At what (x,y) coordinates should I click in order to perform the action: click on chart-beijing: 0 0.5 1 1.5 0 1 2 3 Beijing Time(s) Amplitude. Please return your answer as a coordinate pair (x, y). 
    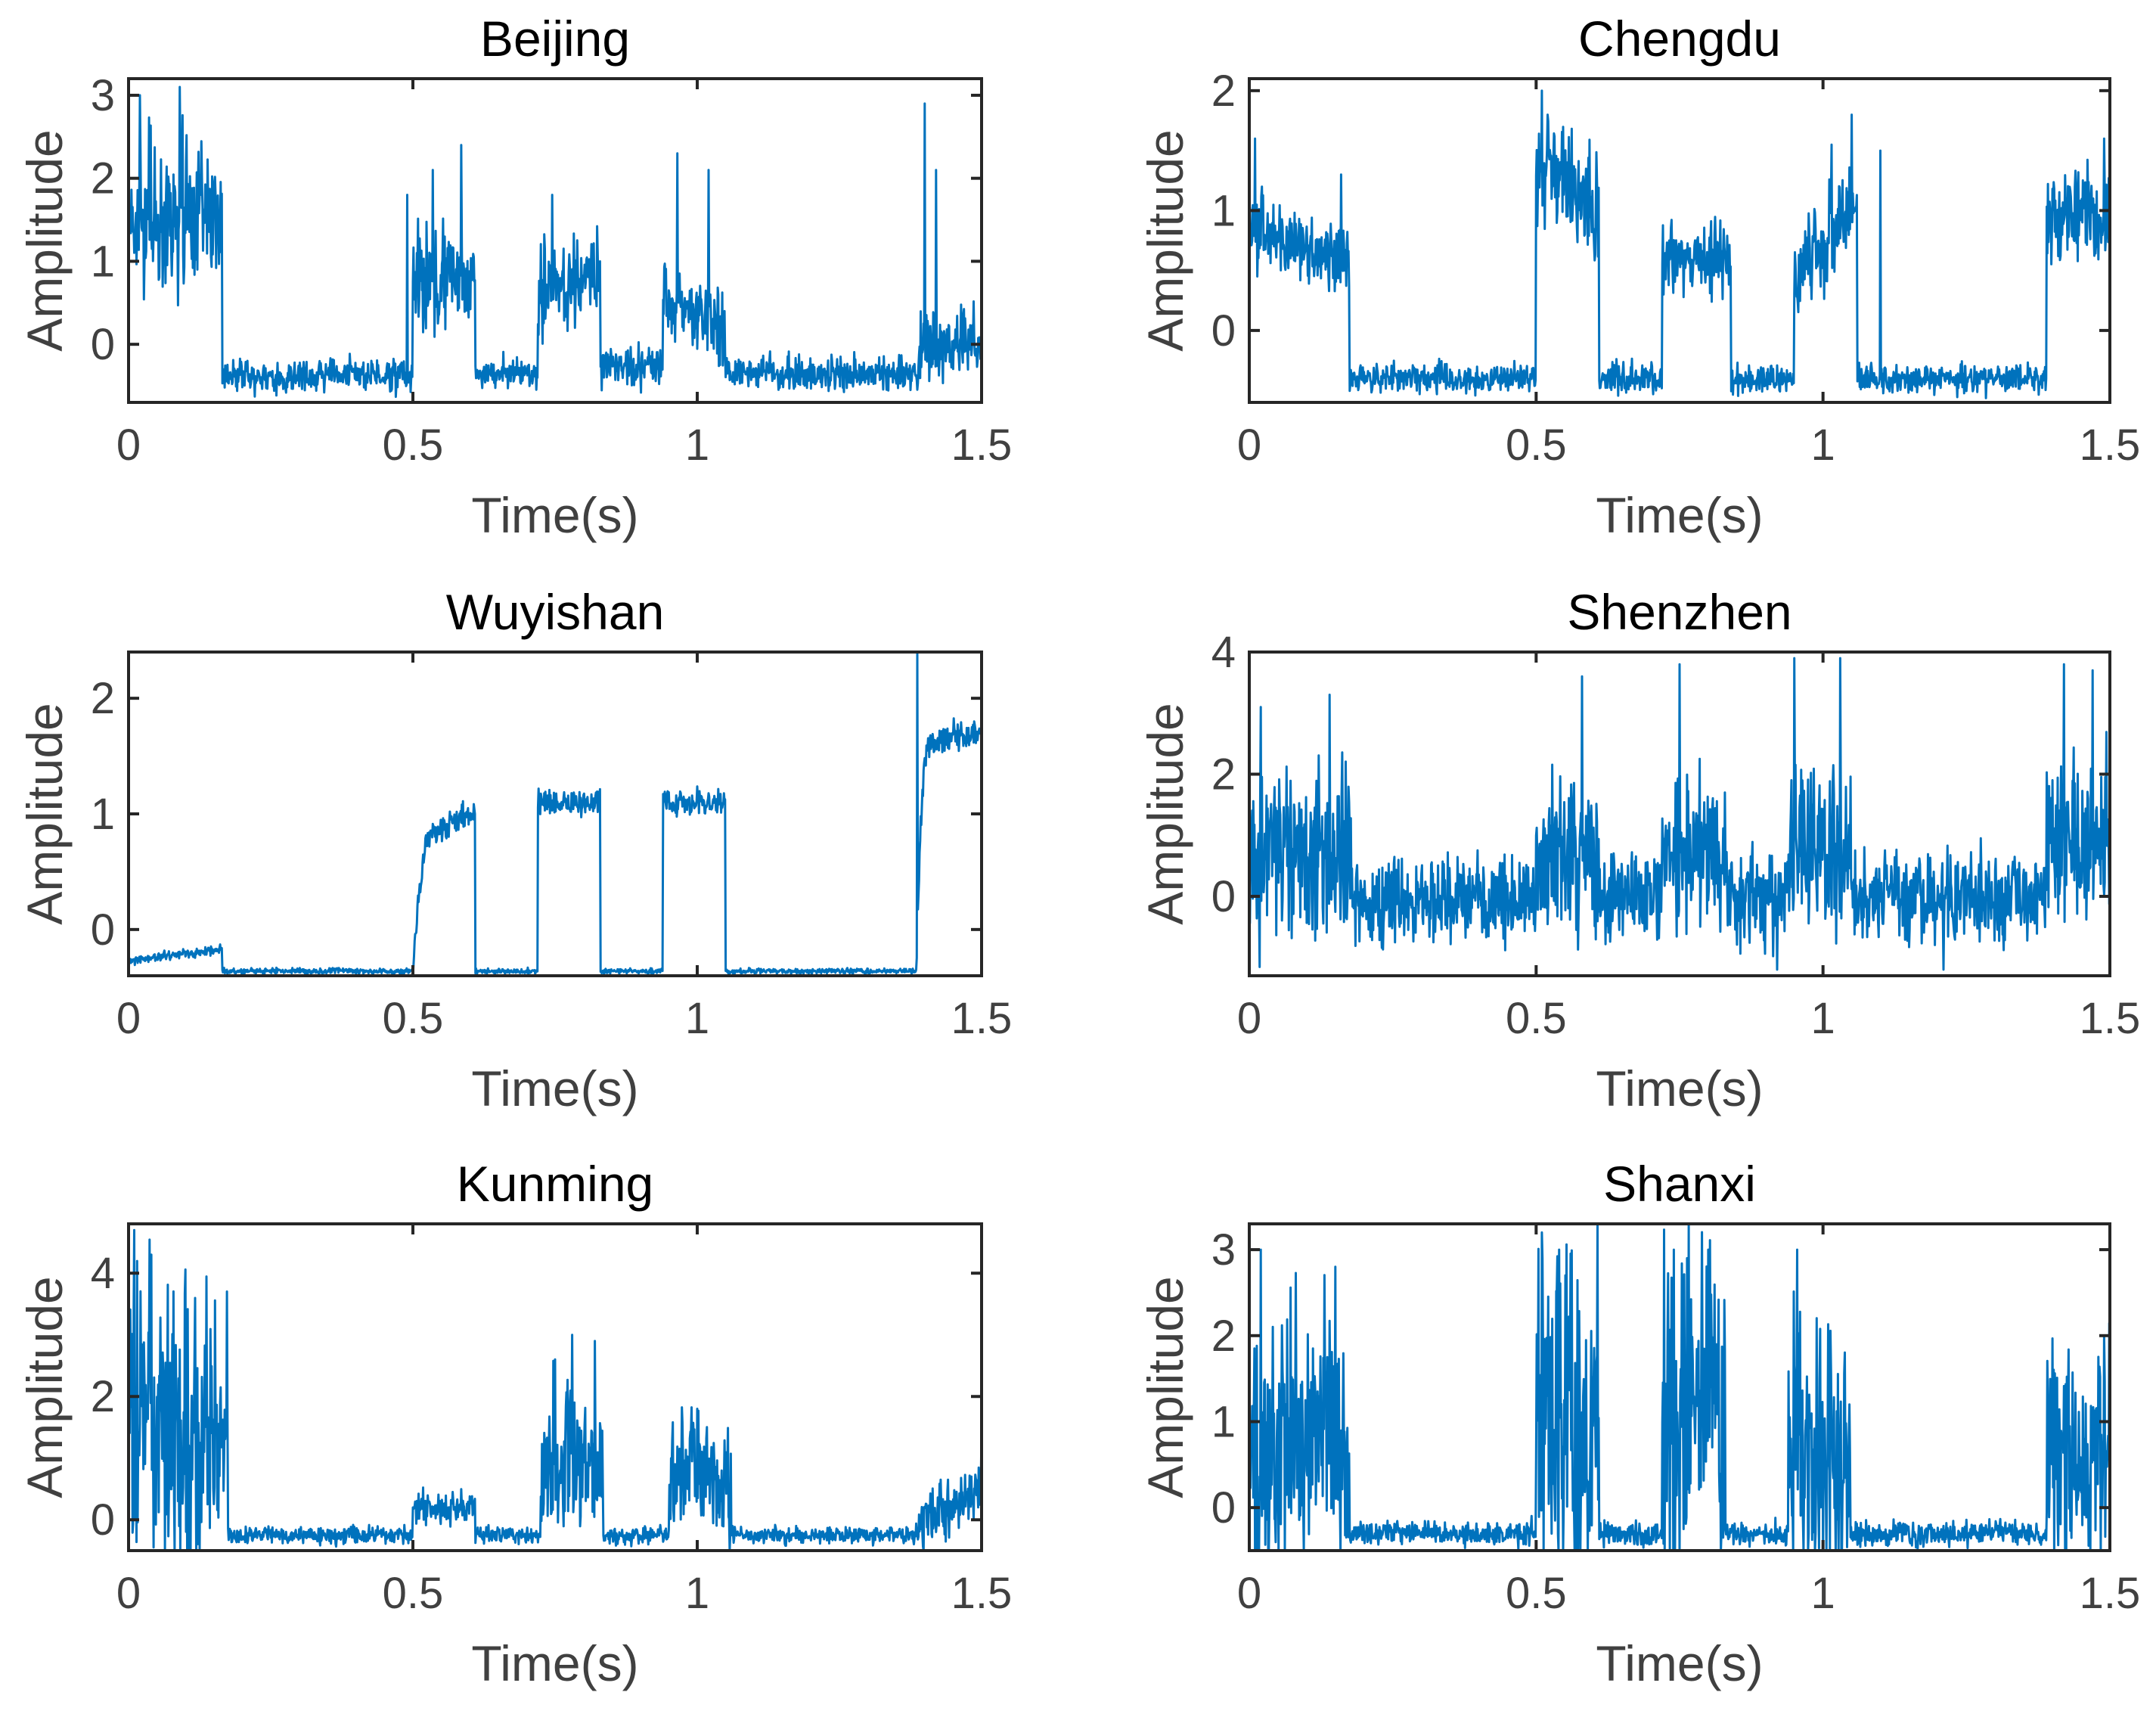
    Looking at the image, I should click on (514, 277).